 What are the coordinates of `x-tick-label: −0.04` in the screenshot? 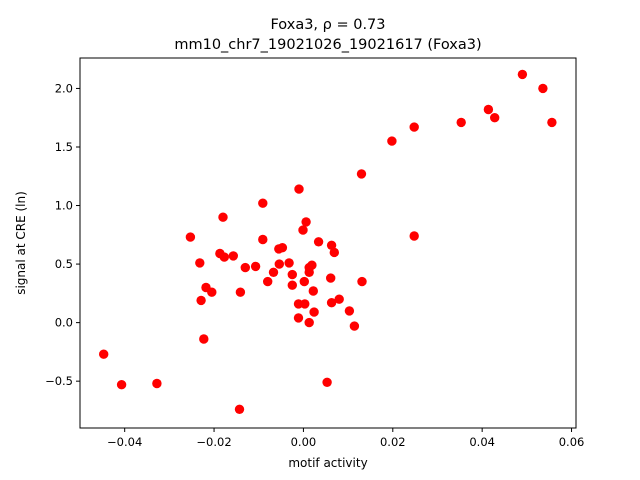 It's located at (124, 442).